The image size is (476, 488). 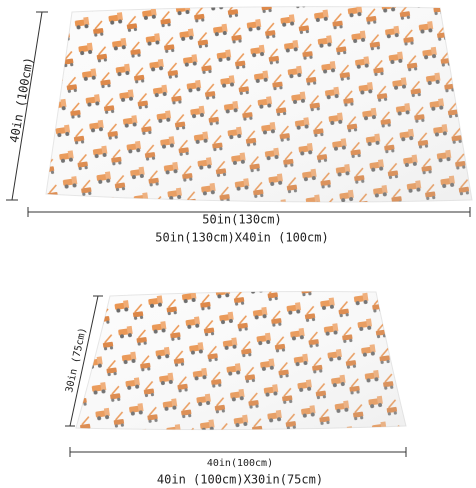 What do you see at coordinates (21, 100) in the screenshot?
I see `height-label: 40in (100cm)` at bounding box center [21, 100].